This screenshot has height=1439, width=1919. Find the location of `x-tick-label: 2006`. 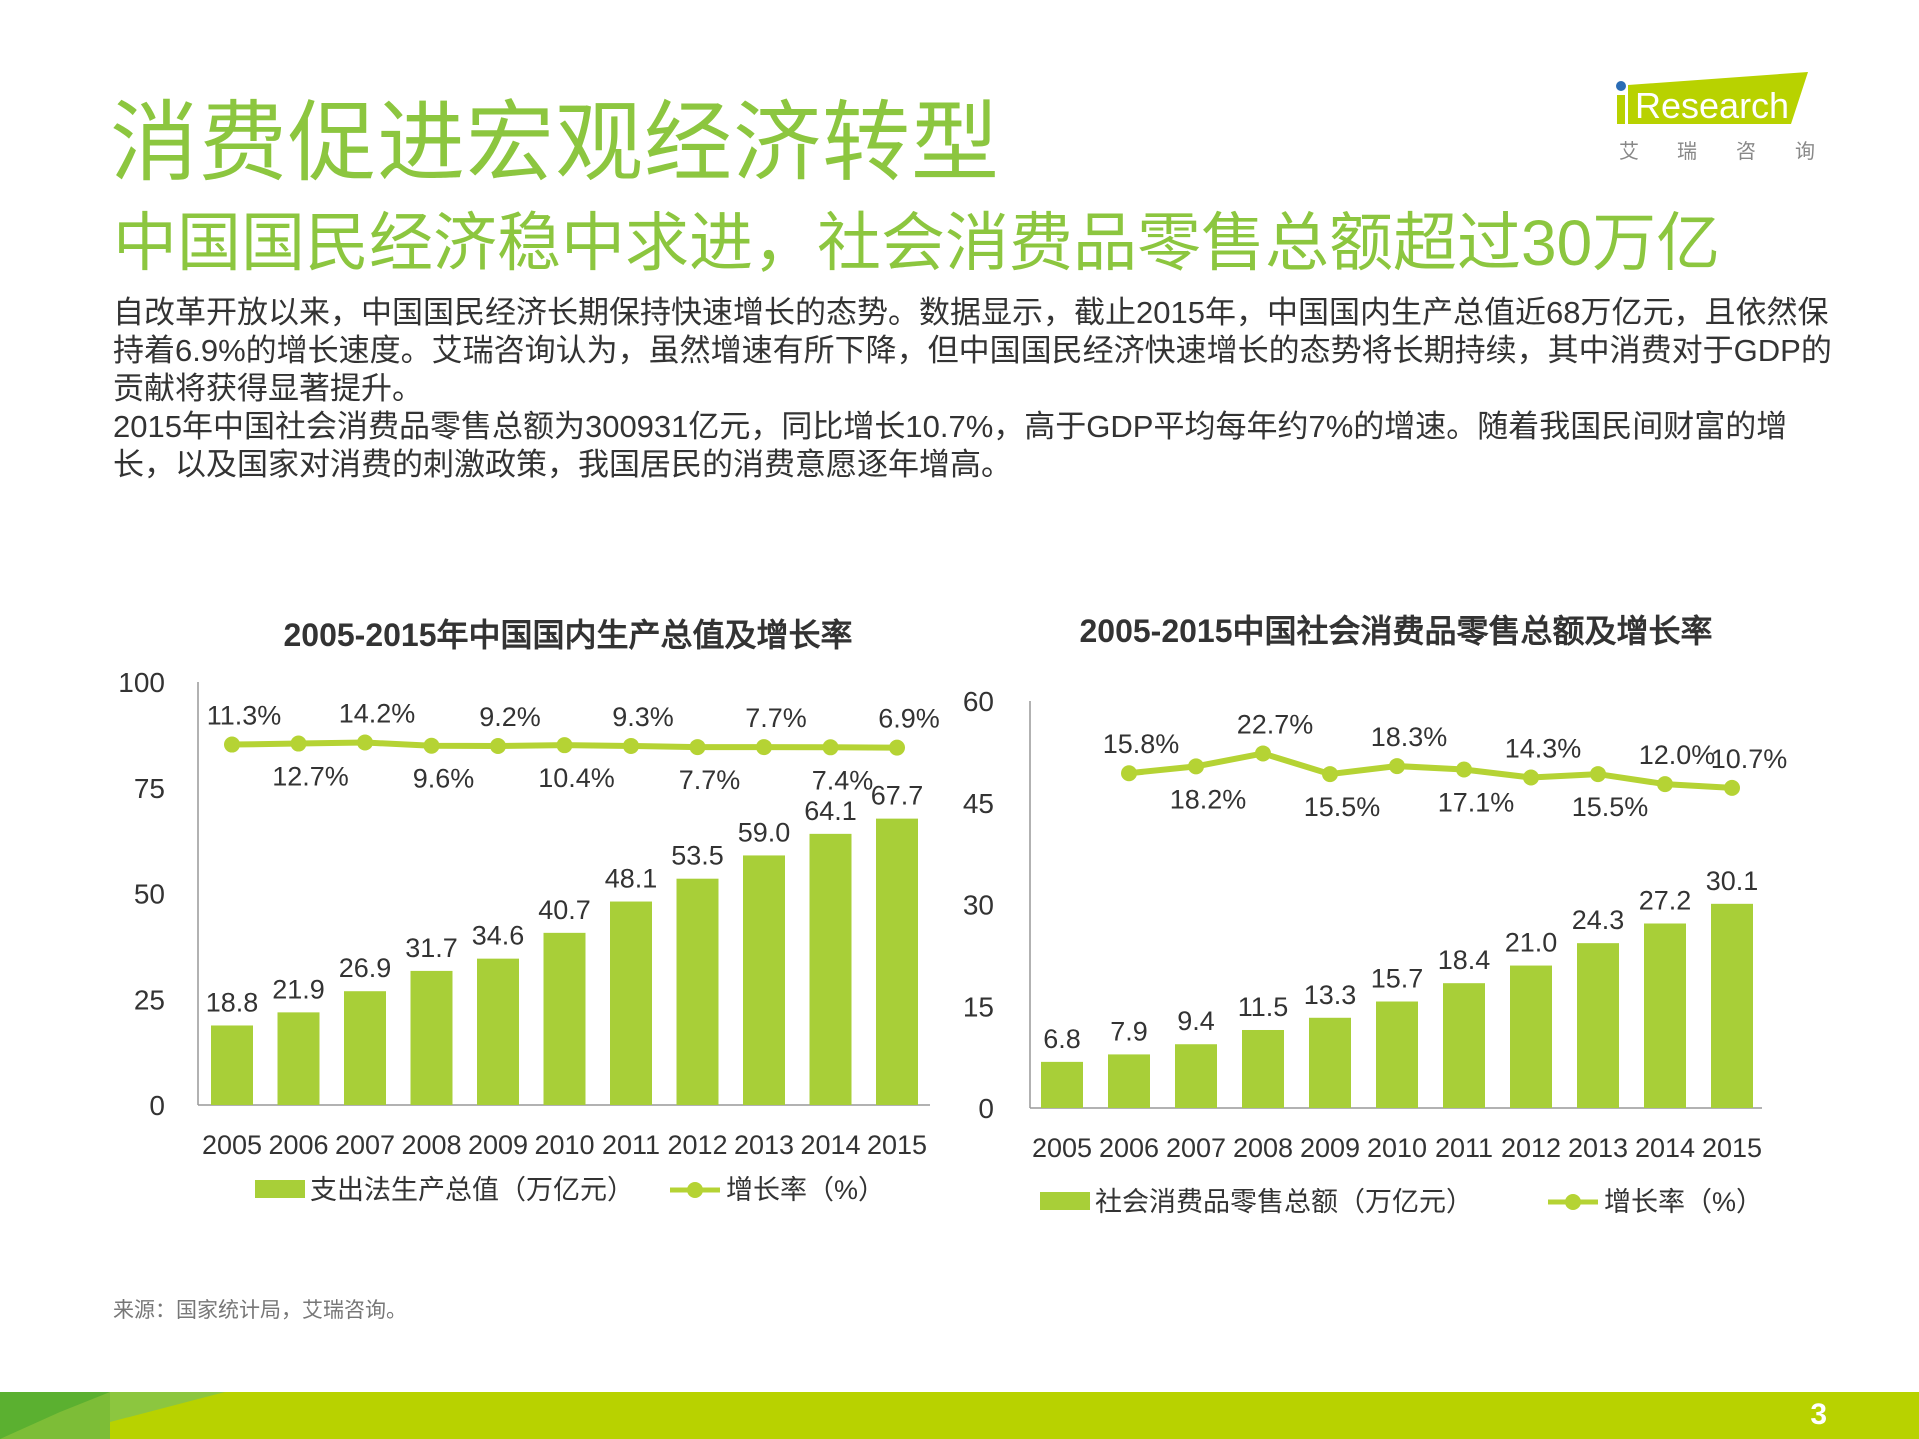

x-tick-label: 2006 is located at coordinates (298, 1145).